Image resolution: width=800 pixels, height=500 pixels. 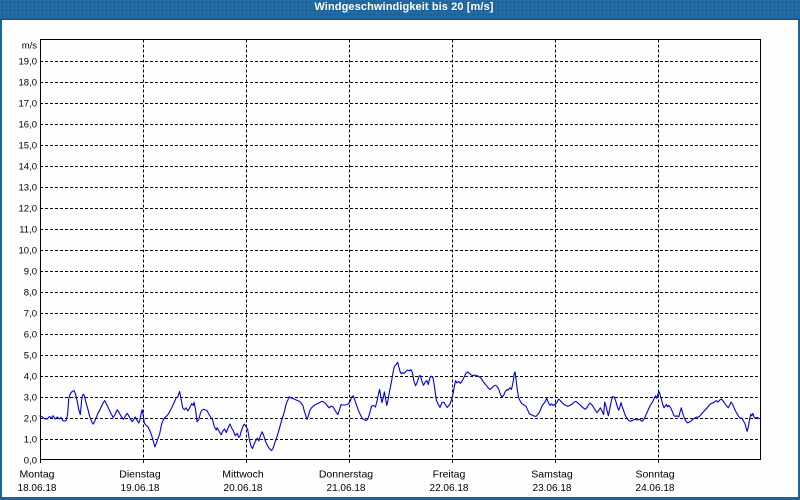 I want to click on svg-text: 12,0, so click(x=28, y=209).